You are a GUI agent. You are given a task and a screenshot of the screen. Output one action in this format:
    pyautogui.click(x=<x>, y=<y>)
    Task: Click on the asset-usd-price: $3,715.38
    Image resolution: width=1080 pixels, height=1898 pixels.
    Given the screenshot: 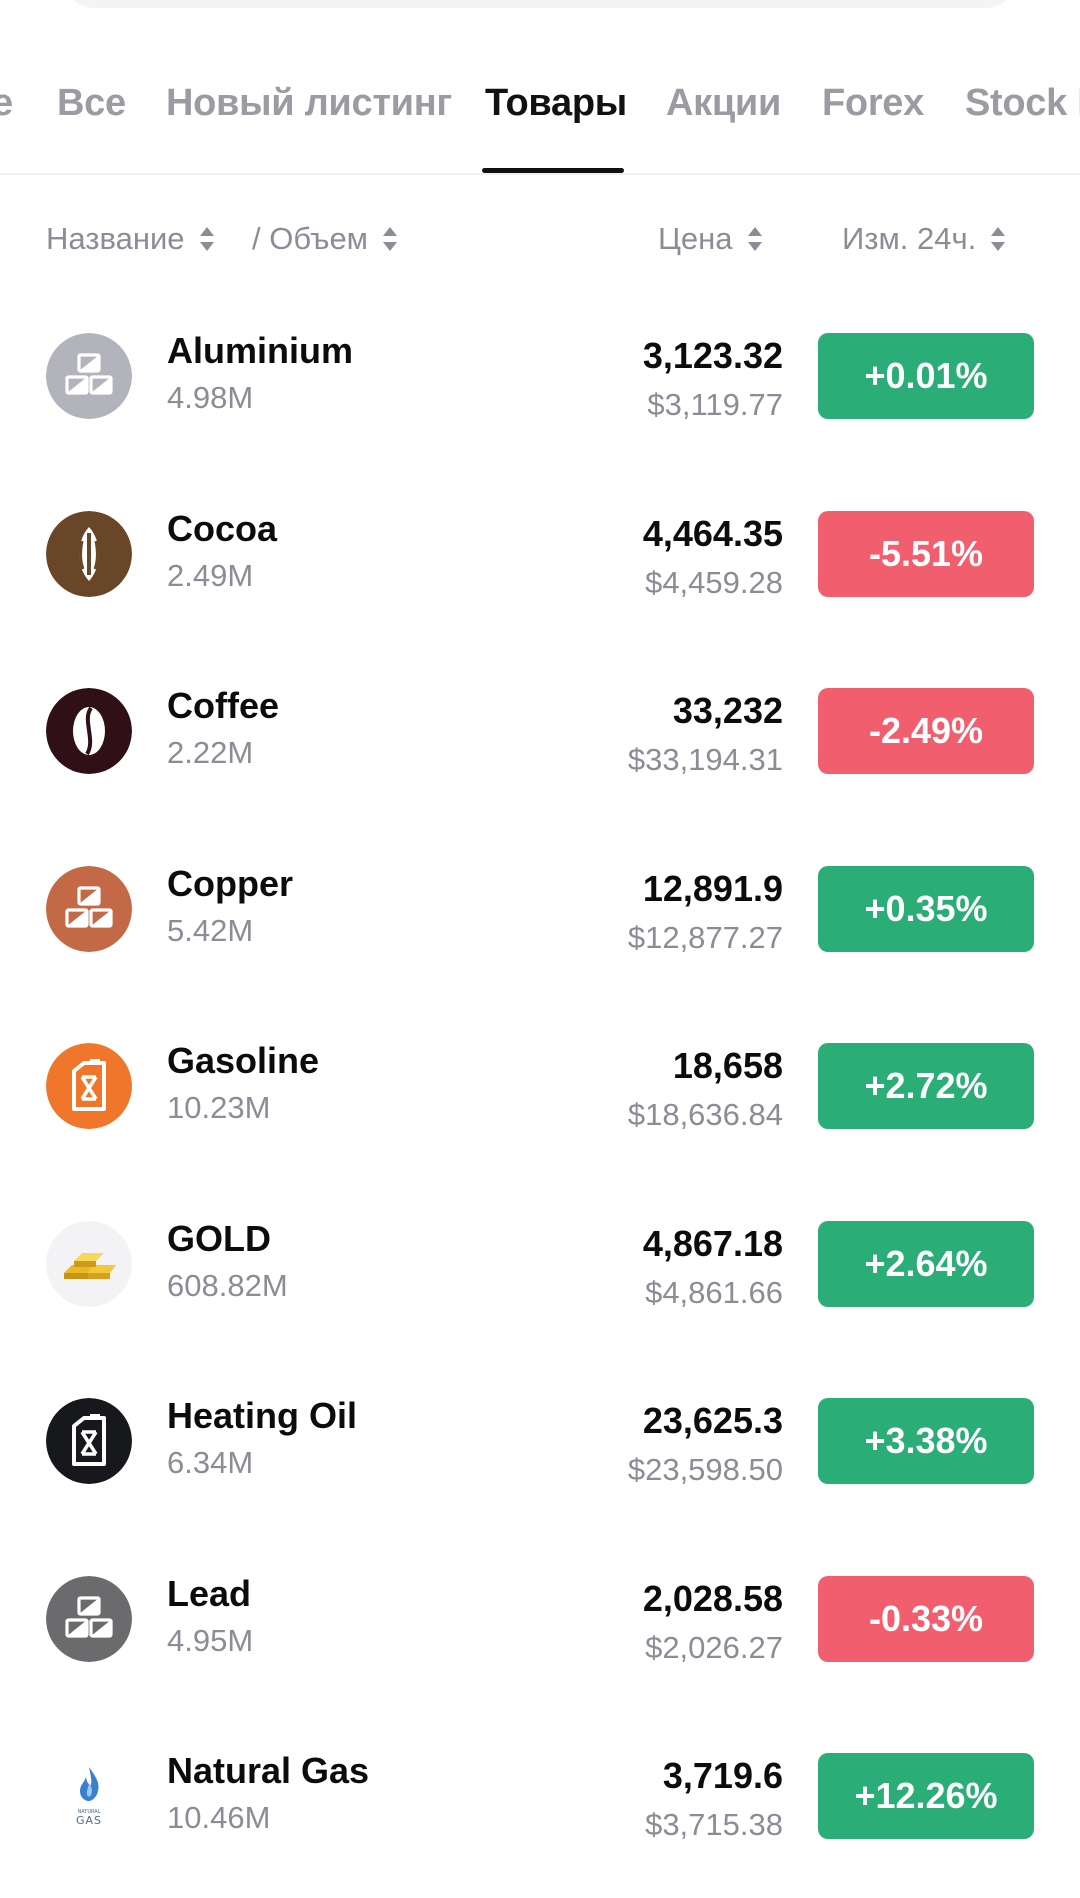 What is the action you would take?
    pyautogui.click(x=714, y=1824)
    